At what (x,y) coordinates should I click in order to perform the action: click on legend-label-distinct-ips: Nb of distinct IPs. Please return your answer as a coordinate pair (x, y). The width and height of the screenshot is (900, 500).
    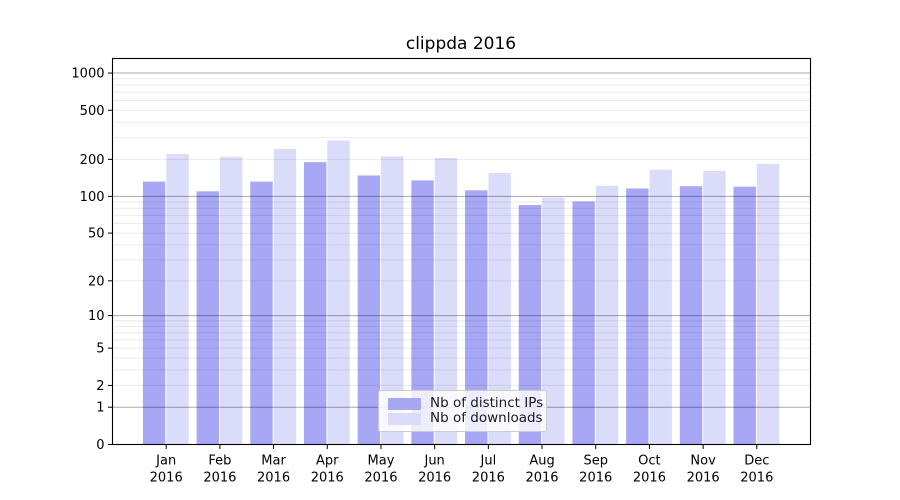
    Looking at the image, I should click on (487, 403).